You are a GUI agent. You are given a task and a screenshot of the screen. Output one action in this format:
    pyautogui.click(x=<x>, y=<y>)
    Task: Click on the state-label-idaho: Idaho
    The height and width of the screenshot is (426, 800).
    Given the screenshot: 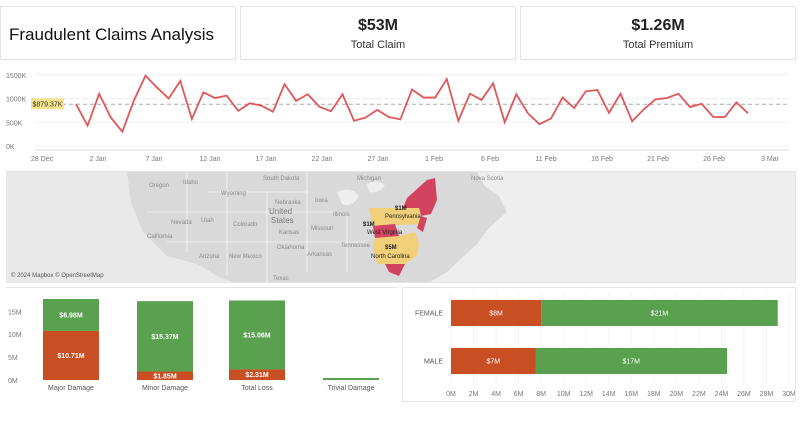 What is the action you would take?
    pyautogui.click(x=191, y=183)
    